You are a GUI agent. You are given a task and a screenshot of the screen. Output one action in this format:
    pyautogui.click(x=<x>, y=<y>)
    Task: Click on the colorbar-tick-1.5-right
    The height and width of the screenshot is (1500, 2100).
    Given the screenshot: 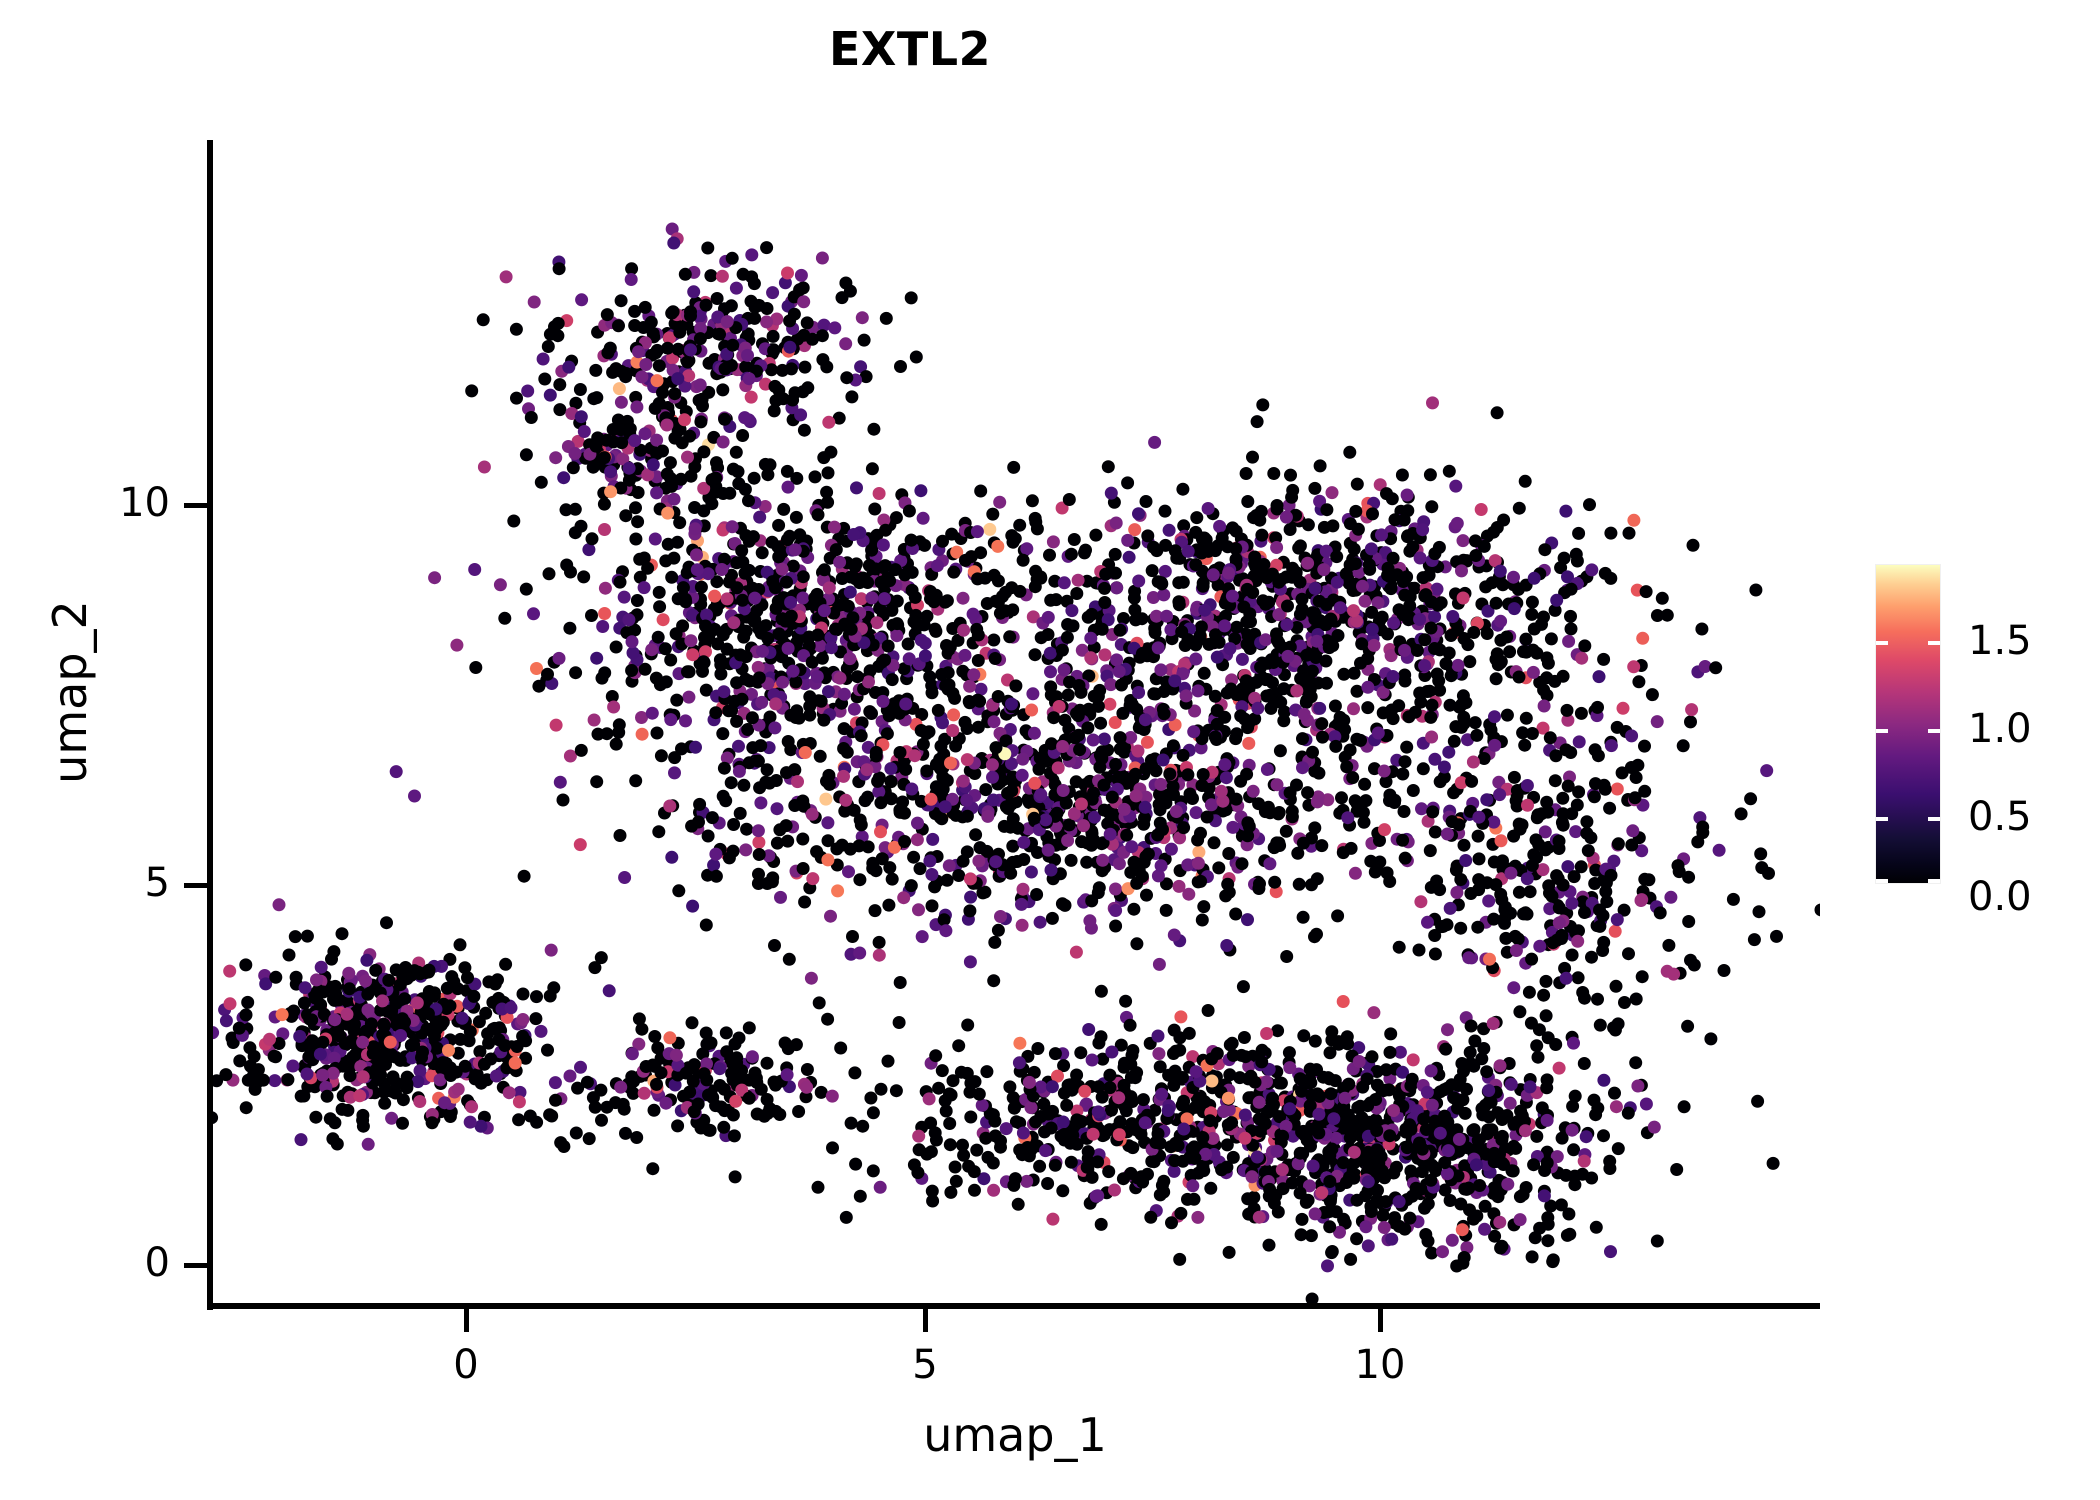 What is the action you would take?
    pyautogui.click(x=1934, y=643)
    